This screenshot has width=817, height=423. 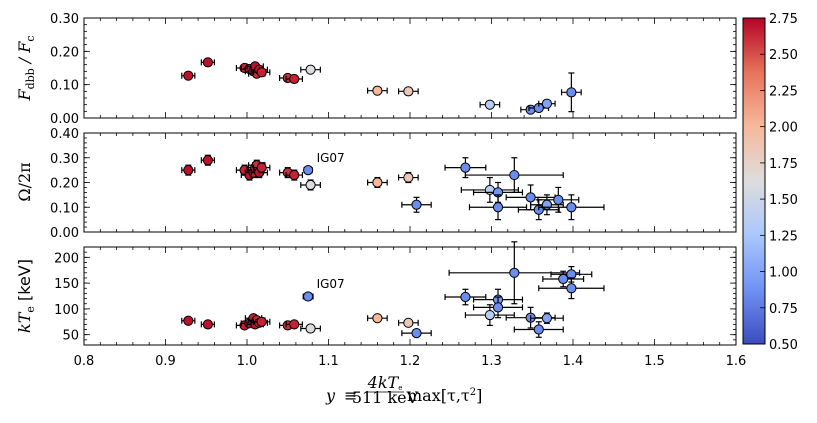 I want to click on x-tick-label: 0.9, so click(x=165, y=361).